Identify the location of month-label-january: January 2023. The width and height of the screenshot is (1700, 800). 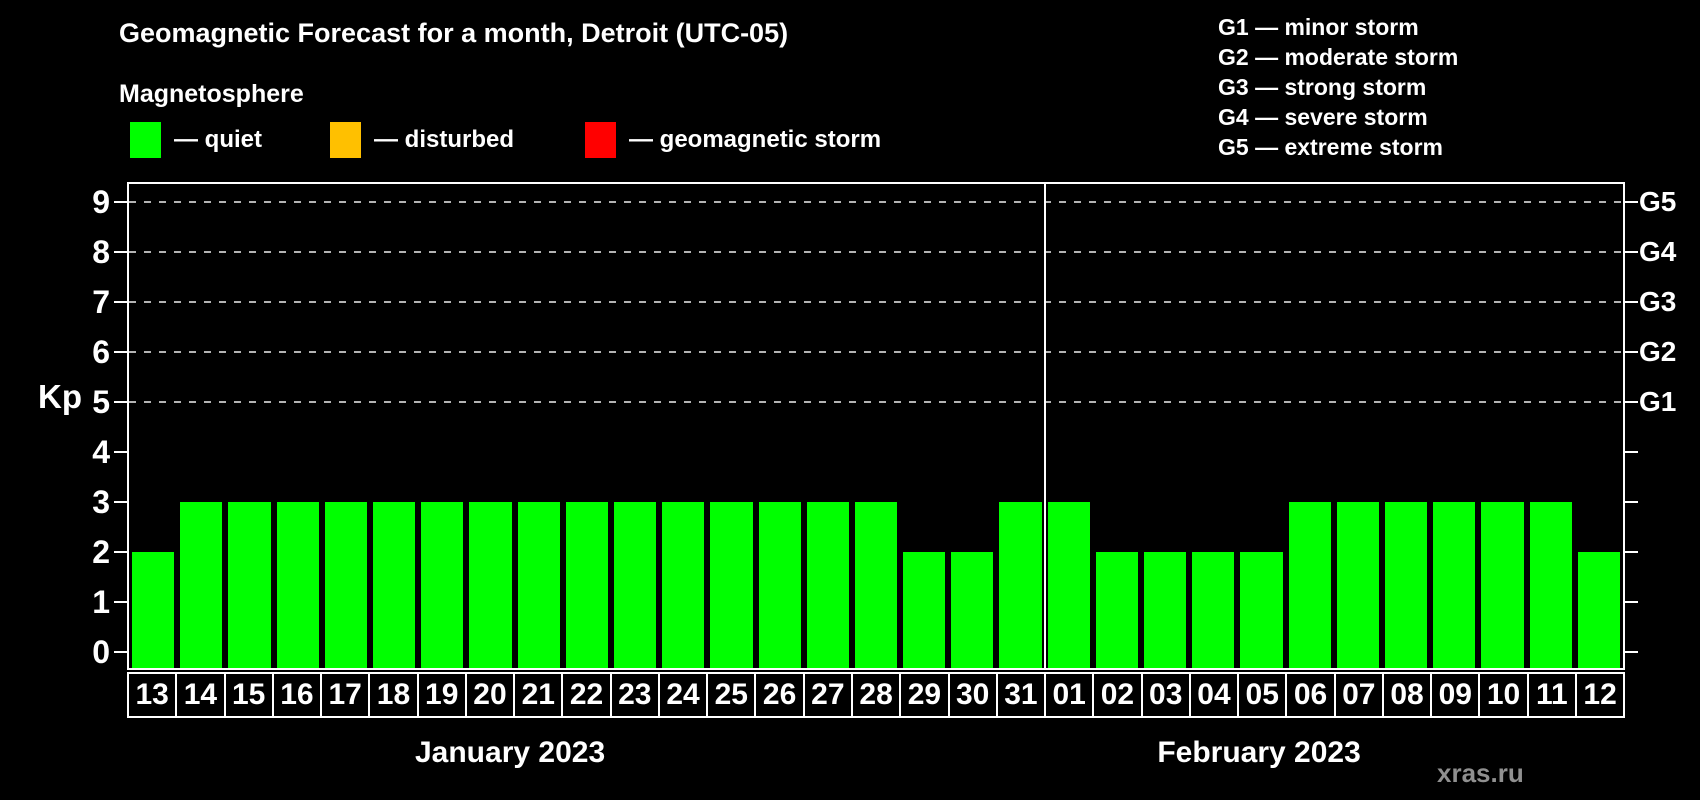
(510, 752).